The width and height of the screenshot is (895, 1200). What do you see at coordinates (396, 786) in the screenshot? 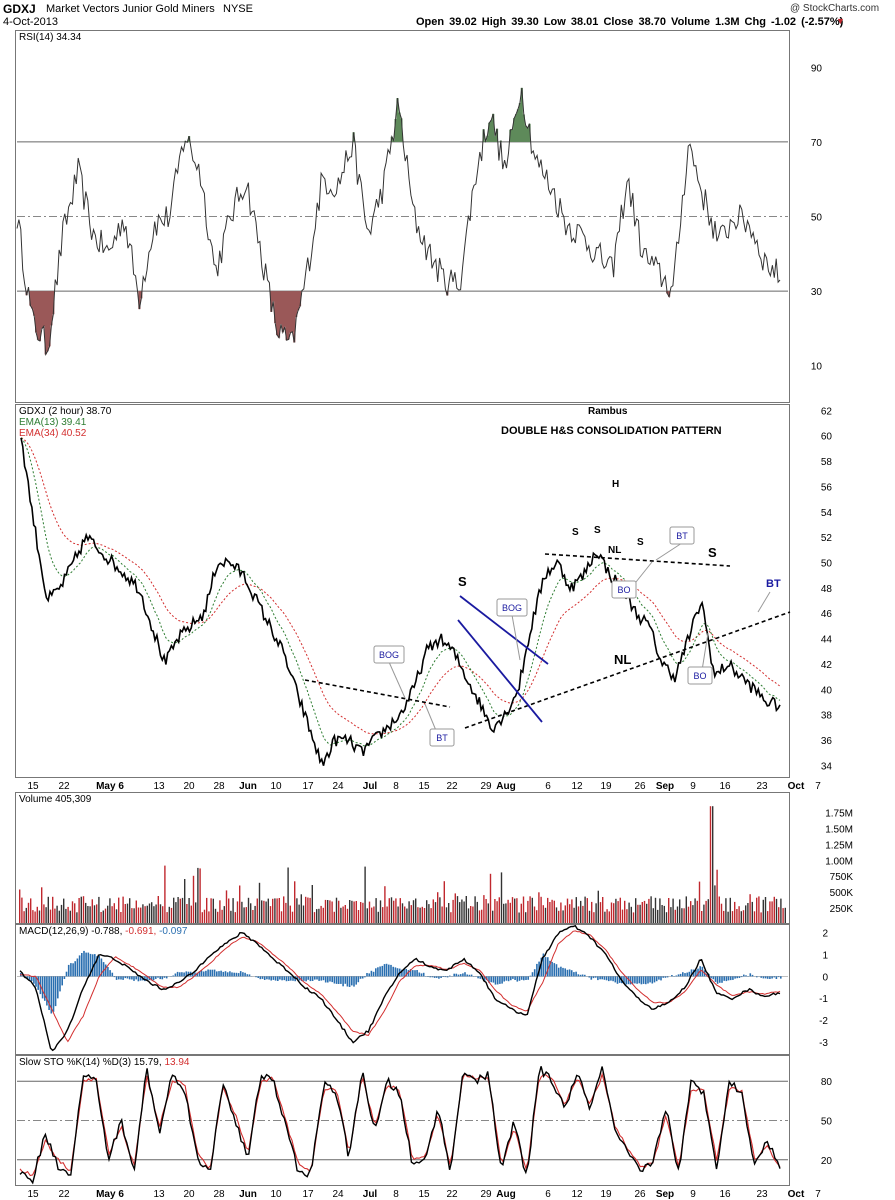
I see `date-axis-label: 8` at bounding box center [396, 786].